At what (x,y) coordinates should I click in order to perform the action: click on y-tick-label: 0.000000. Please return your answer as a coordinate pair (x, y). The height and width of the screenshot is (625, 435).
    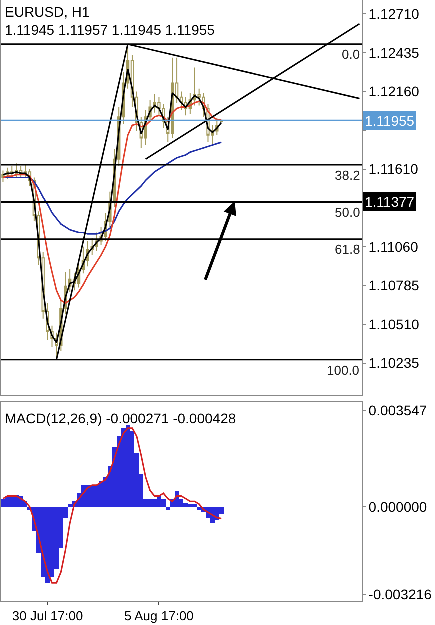
    Looking at the image, I should click on (398, 506).